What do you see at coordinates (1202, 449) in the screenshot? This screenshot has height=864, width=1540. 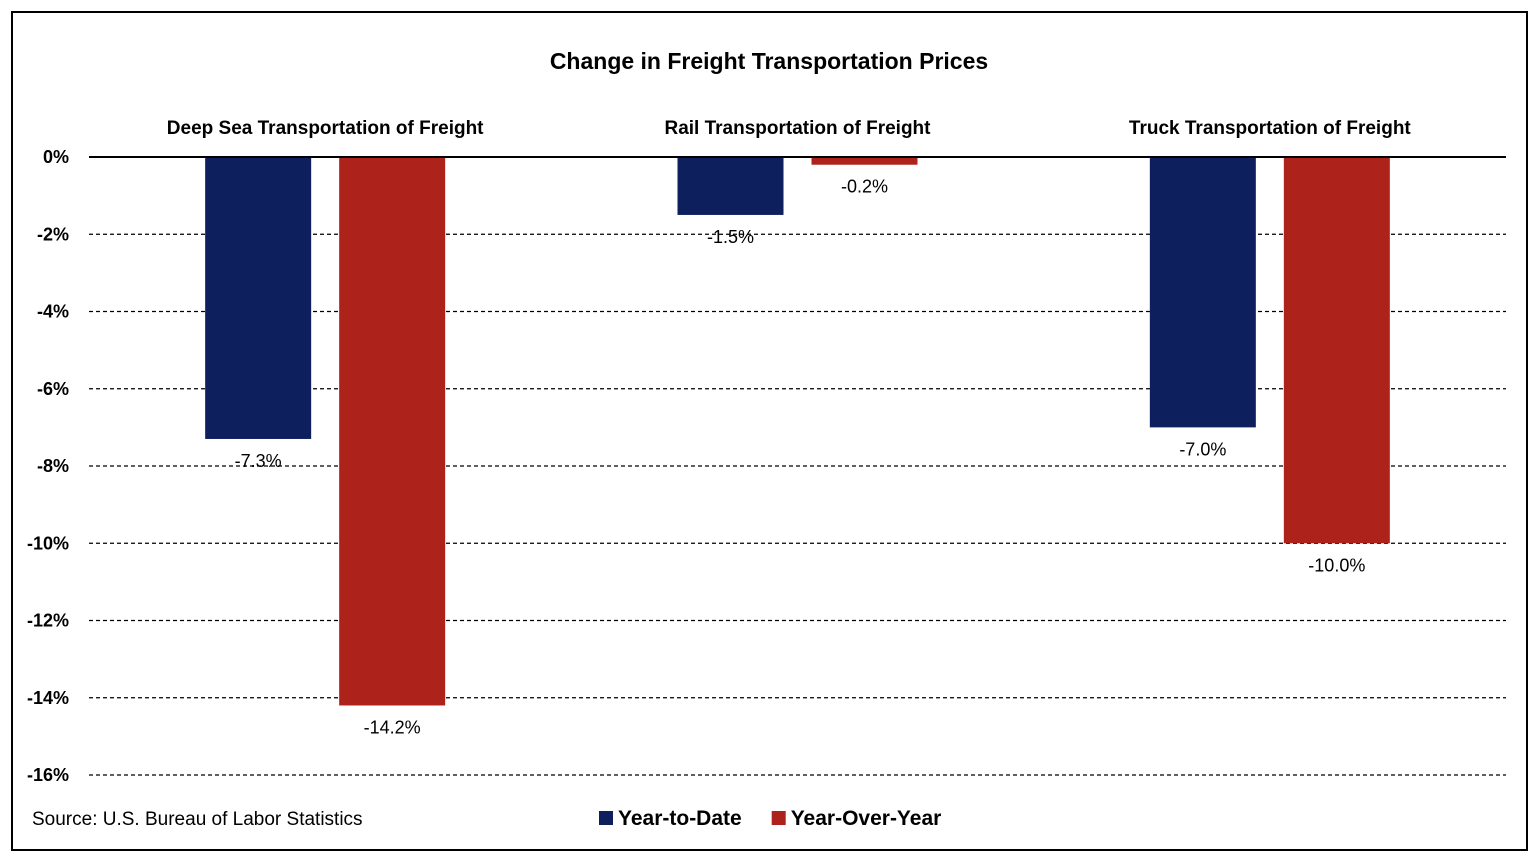 I see `data-label: -7.0%` at bounding box center [1202, 449].